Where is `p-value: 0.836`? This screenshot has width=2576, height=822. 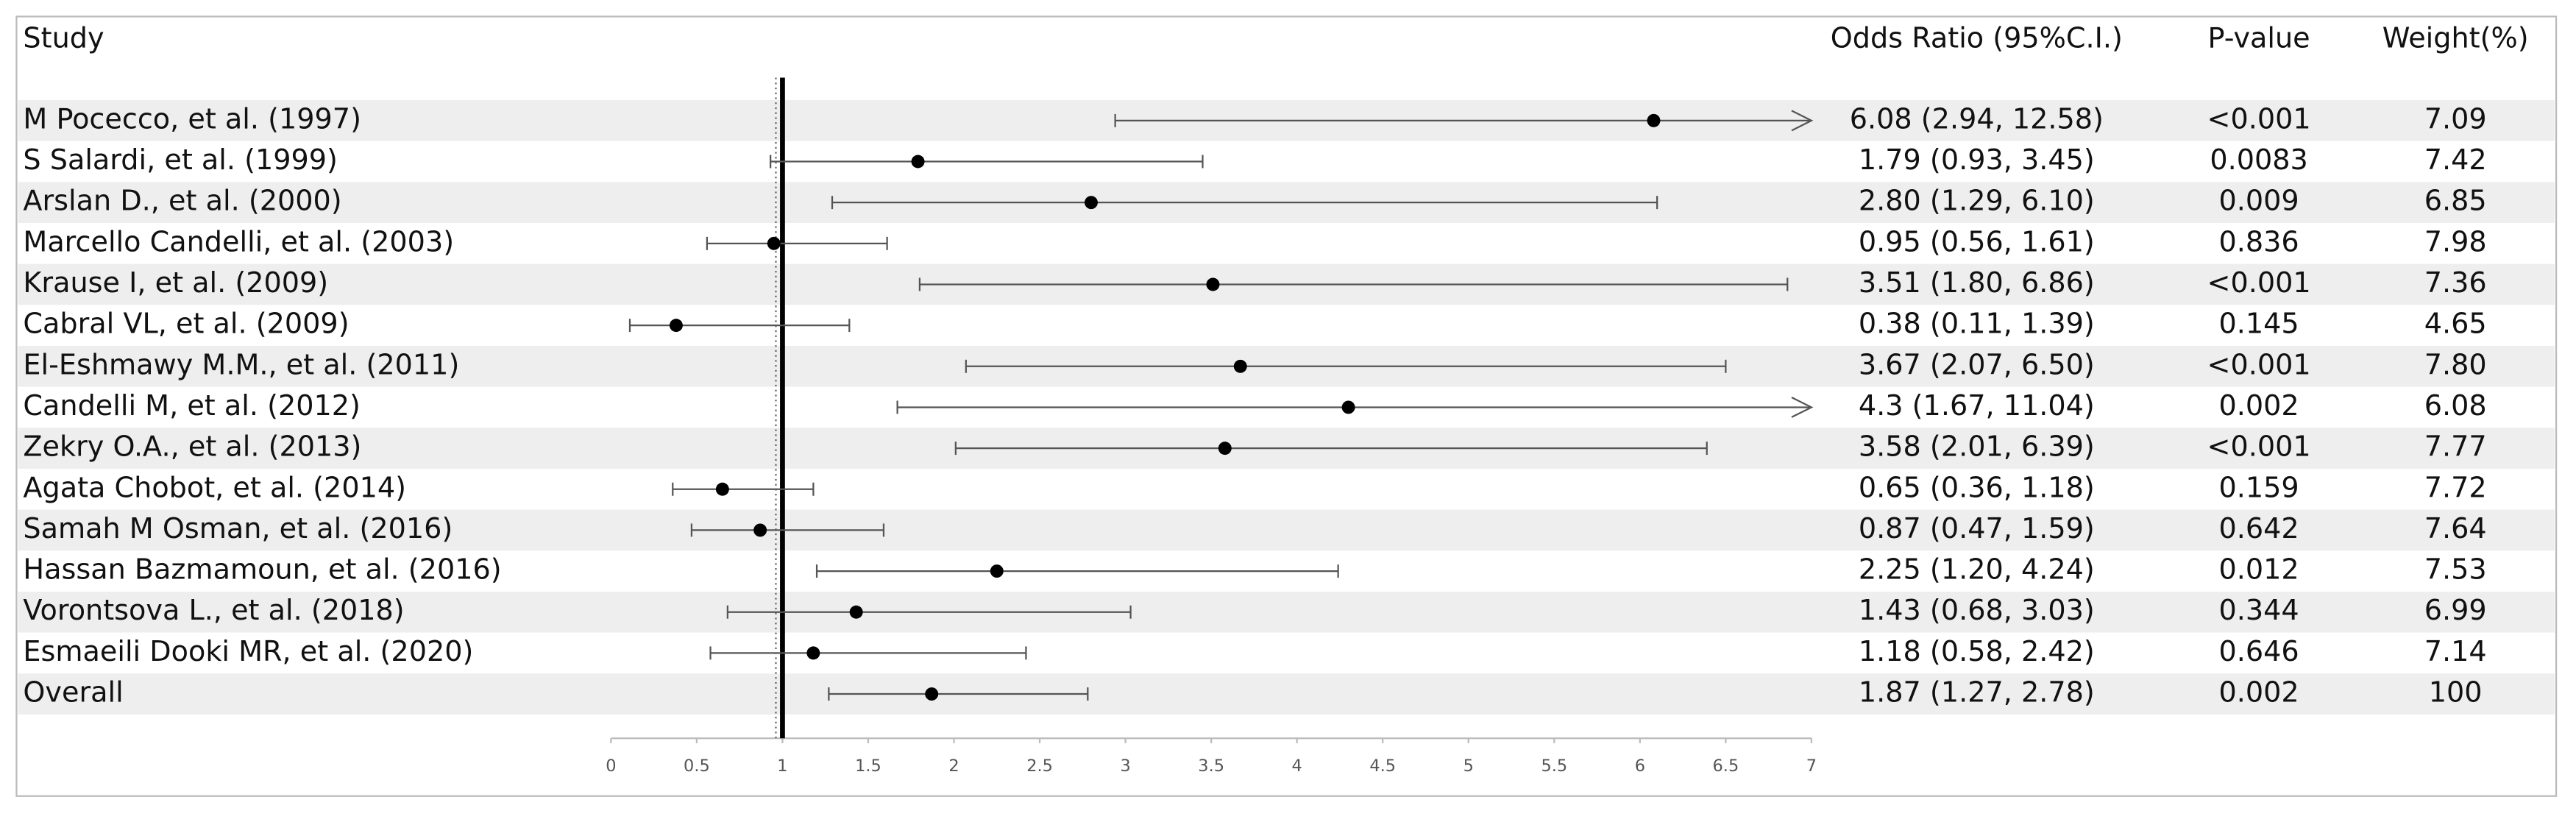
p-value: 0.836 is located at coordinates (2259, 241).